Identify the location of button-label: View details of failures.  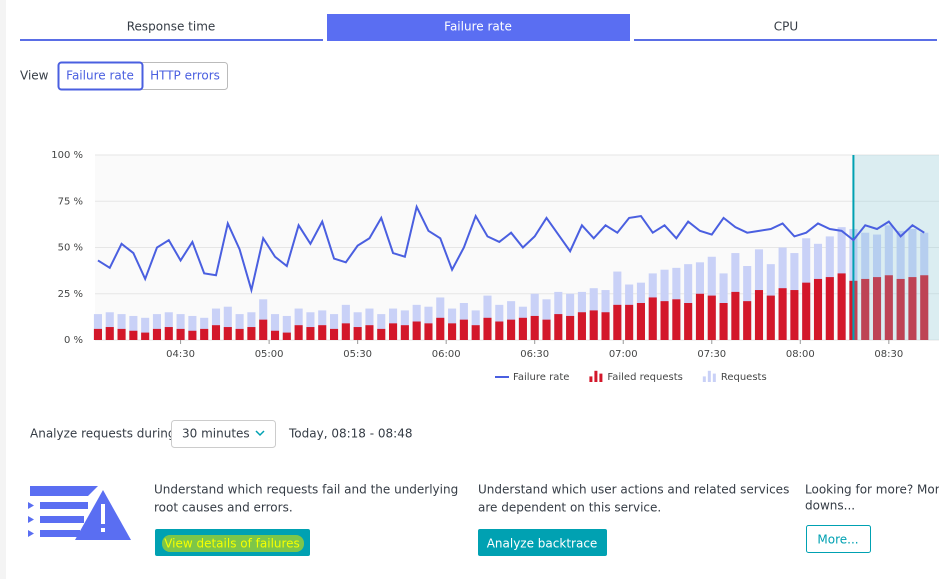
(232, 544).